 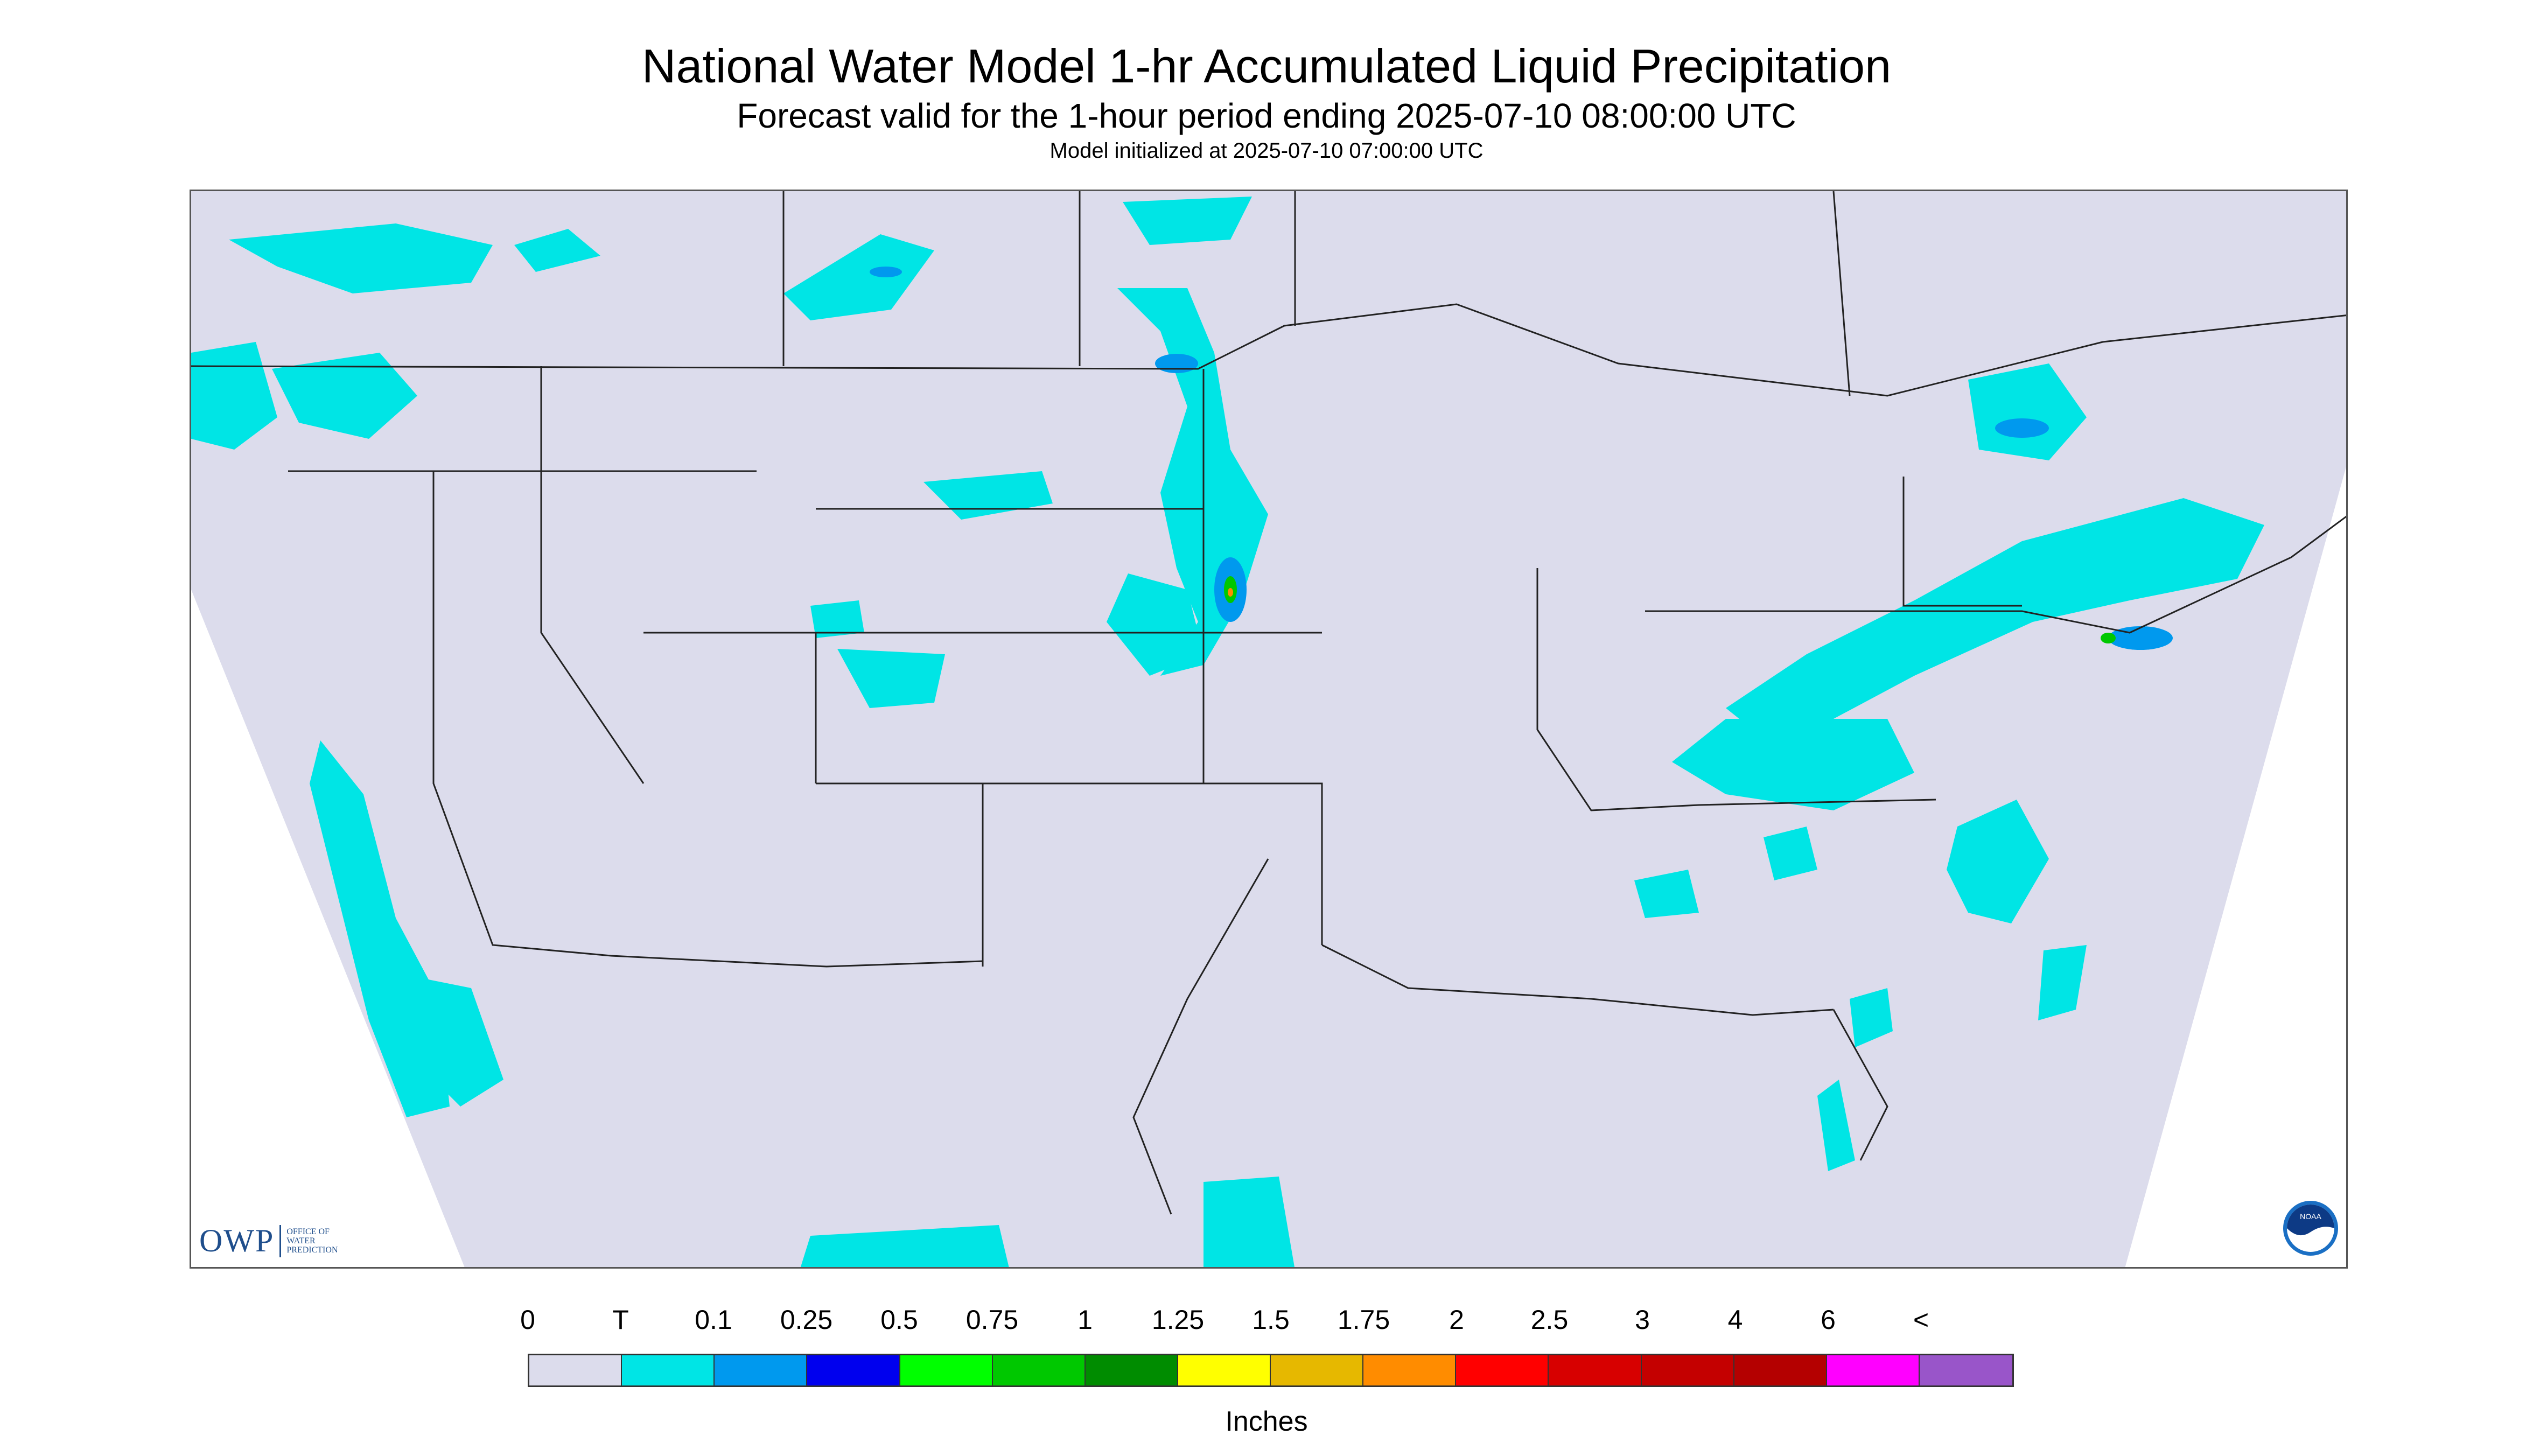 I want to click on legend-tick-label: 1.75, so click(x=1363, y=1320).